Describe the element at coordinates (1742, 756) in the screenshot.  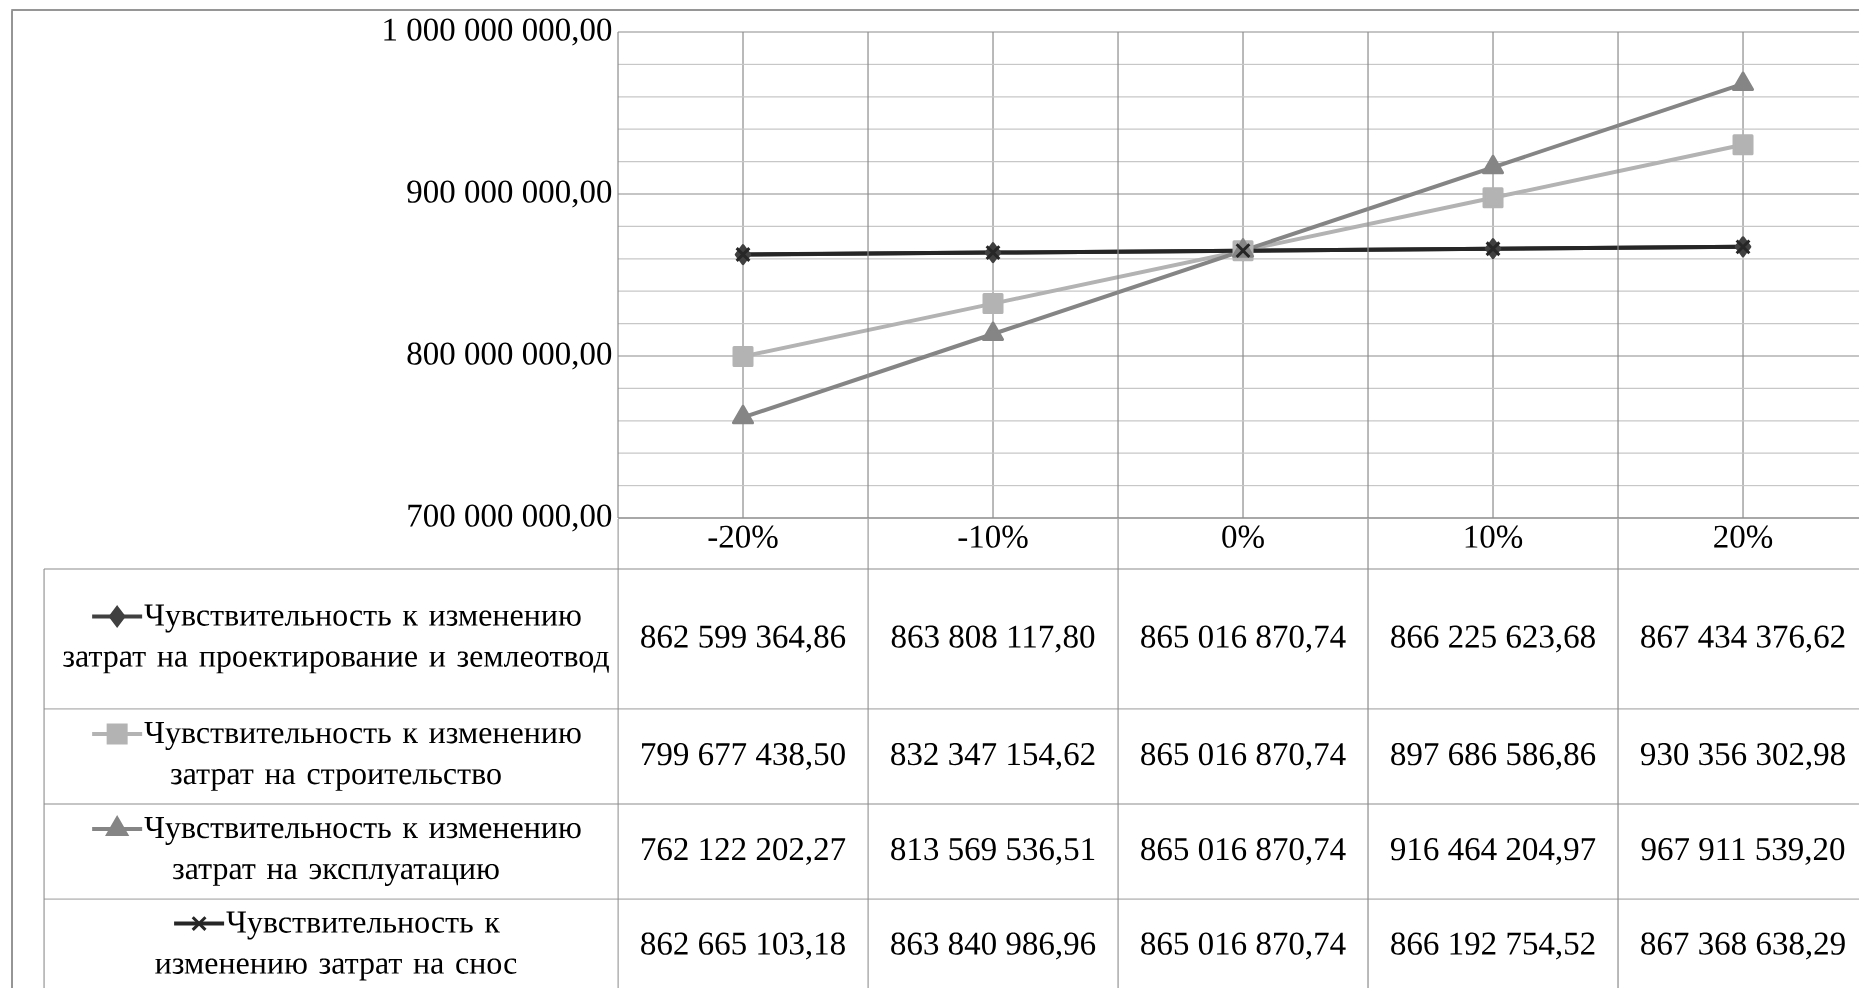
I see `data-label: 930 356 302,98` at that location.